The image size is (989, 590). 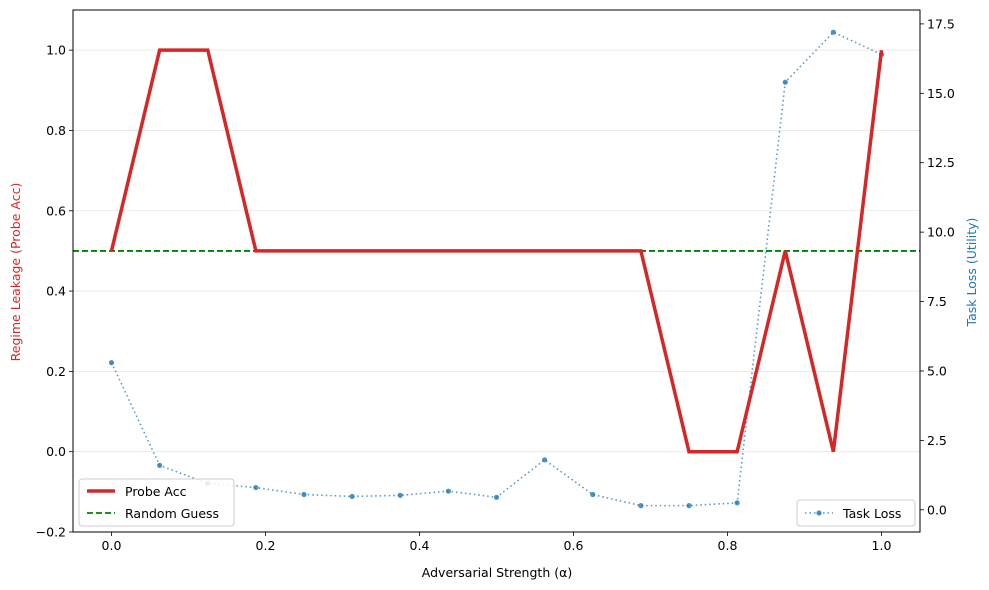 What do you see at coordinates (941, 23) in the screenshot?
I see `y-right-tick-label: 17.5` at bounding box center [941, 23].